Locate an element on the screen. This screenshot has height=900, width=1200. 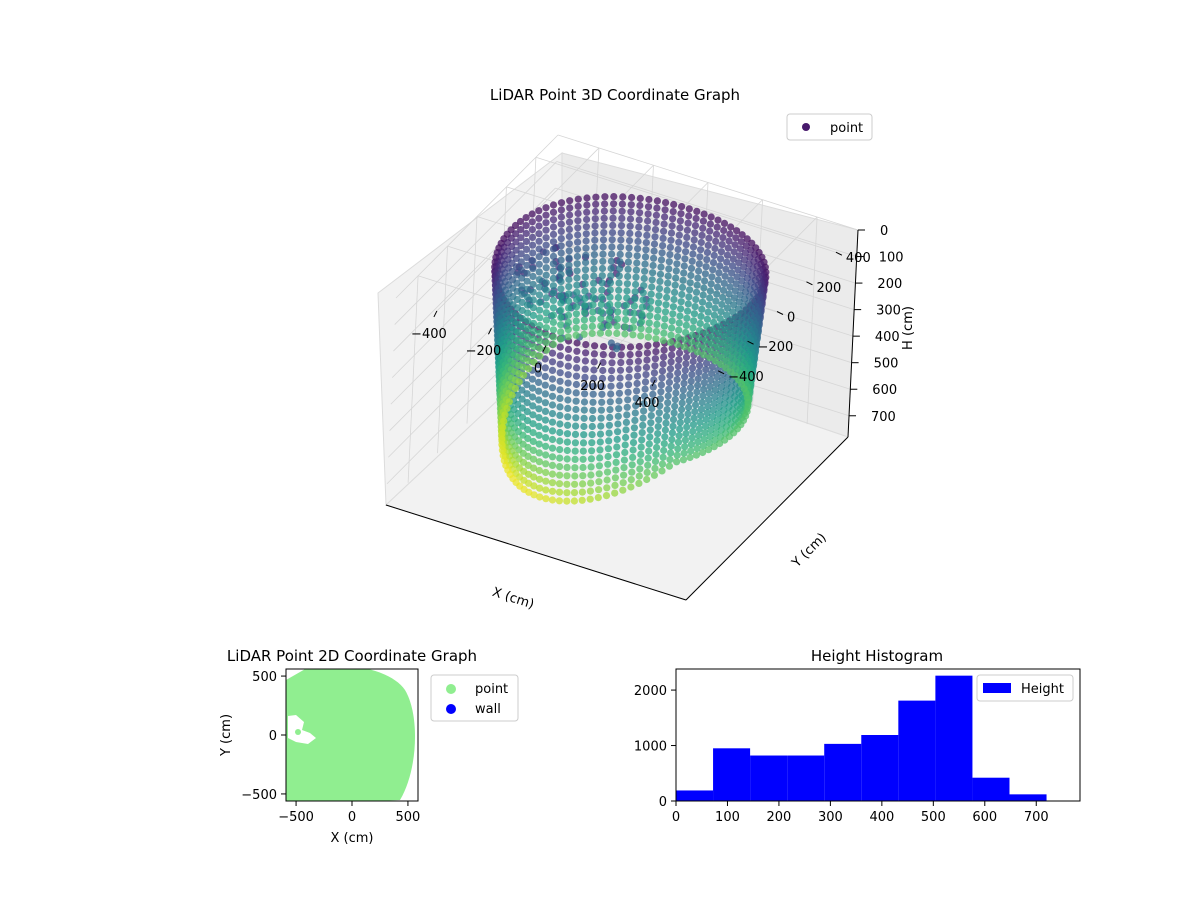
z-tick-label-3d: 100 is located at coordinates (891, 258).